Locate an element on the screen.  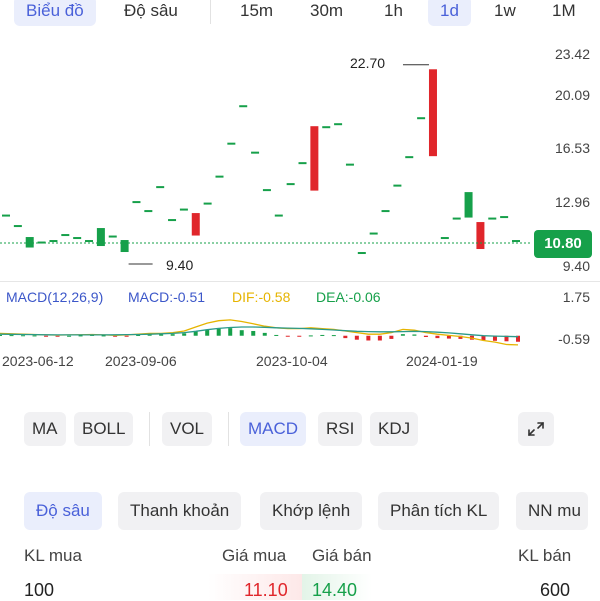
y-tick-label: 16.53 is located at coordinates (572, 148).